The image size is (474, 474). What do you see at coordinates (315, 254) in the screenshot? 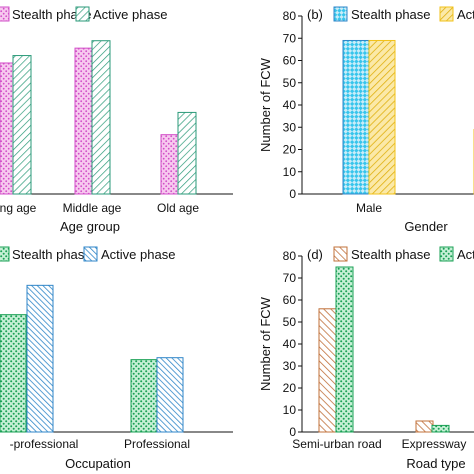
I see `panel-label: (d)` at bounding box center [315, 254].